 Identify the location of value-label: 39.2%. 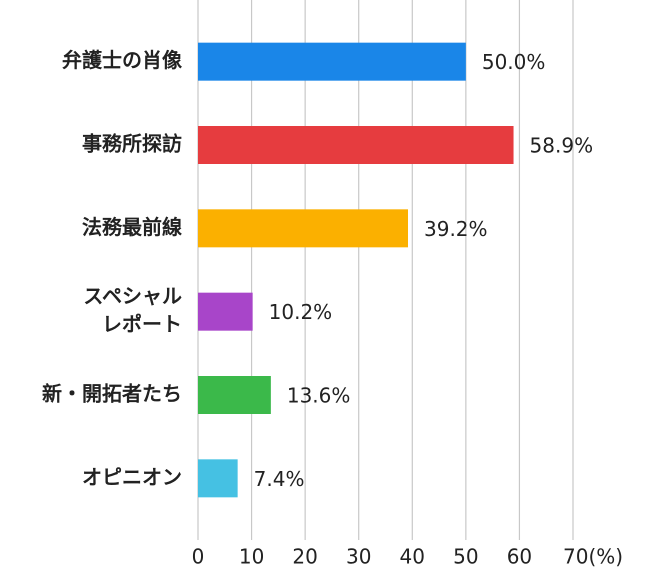
(456, 229).